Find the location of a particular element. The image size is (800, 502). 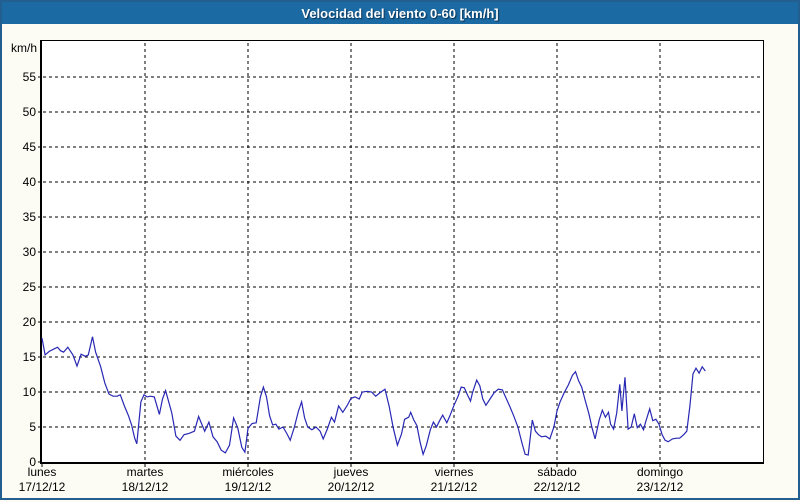

y-axis-tick-label: 10 is located at coordinates (29, 392).